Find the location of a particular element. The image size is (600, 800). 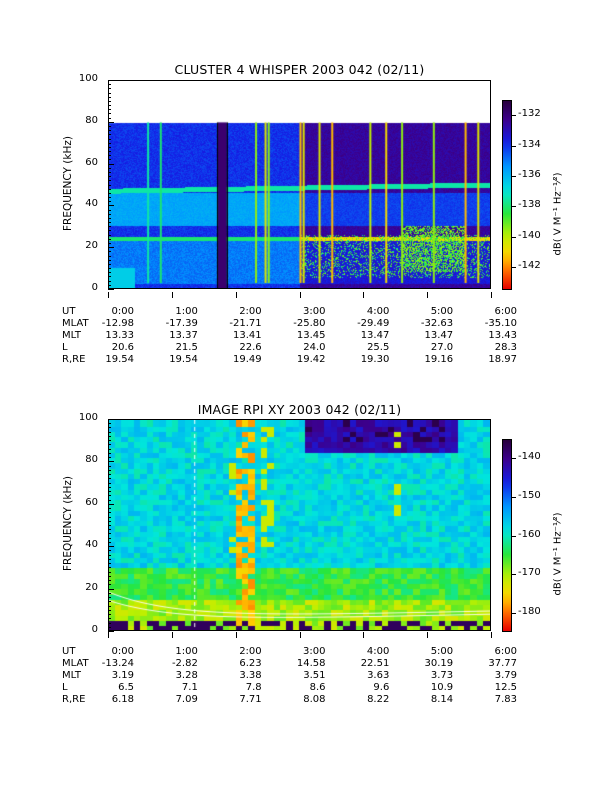

panel2-ephemeris-value: -13.24 is located at coordinates (117, 663).